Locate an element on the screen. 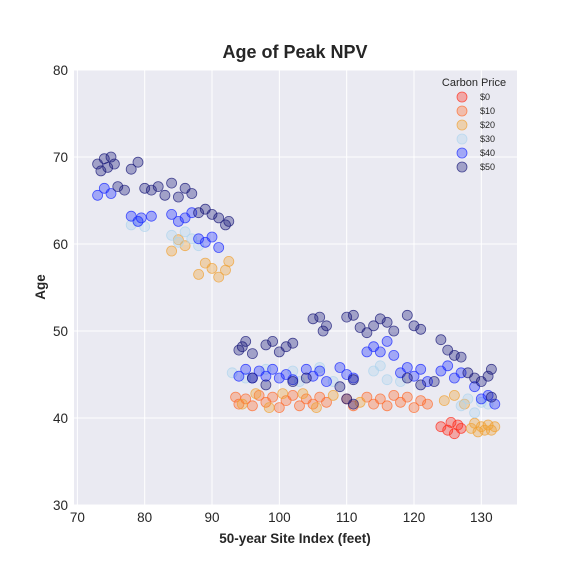  x-tick-label: 70 is located at coordinates (77, 517).